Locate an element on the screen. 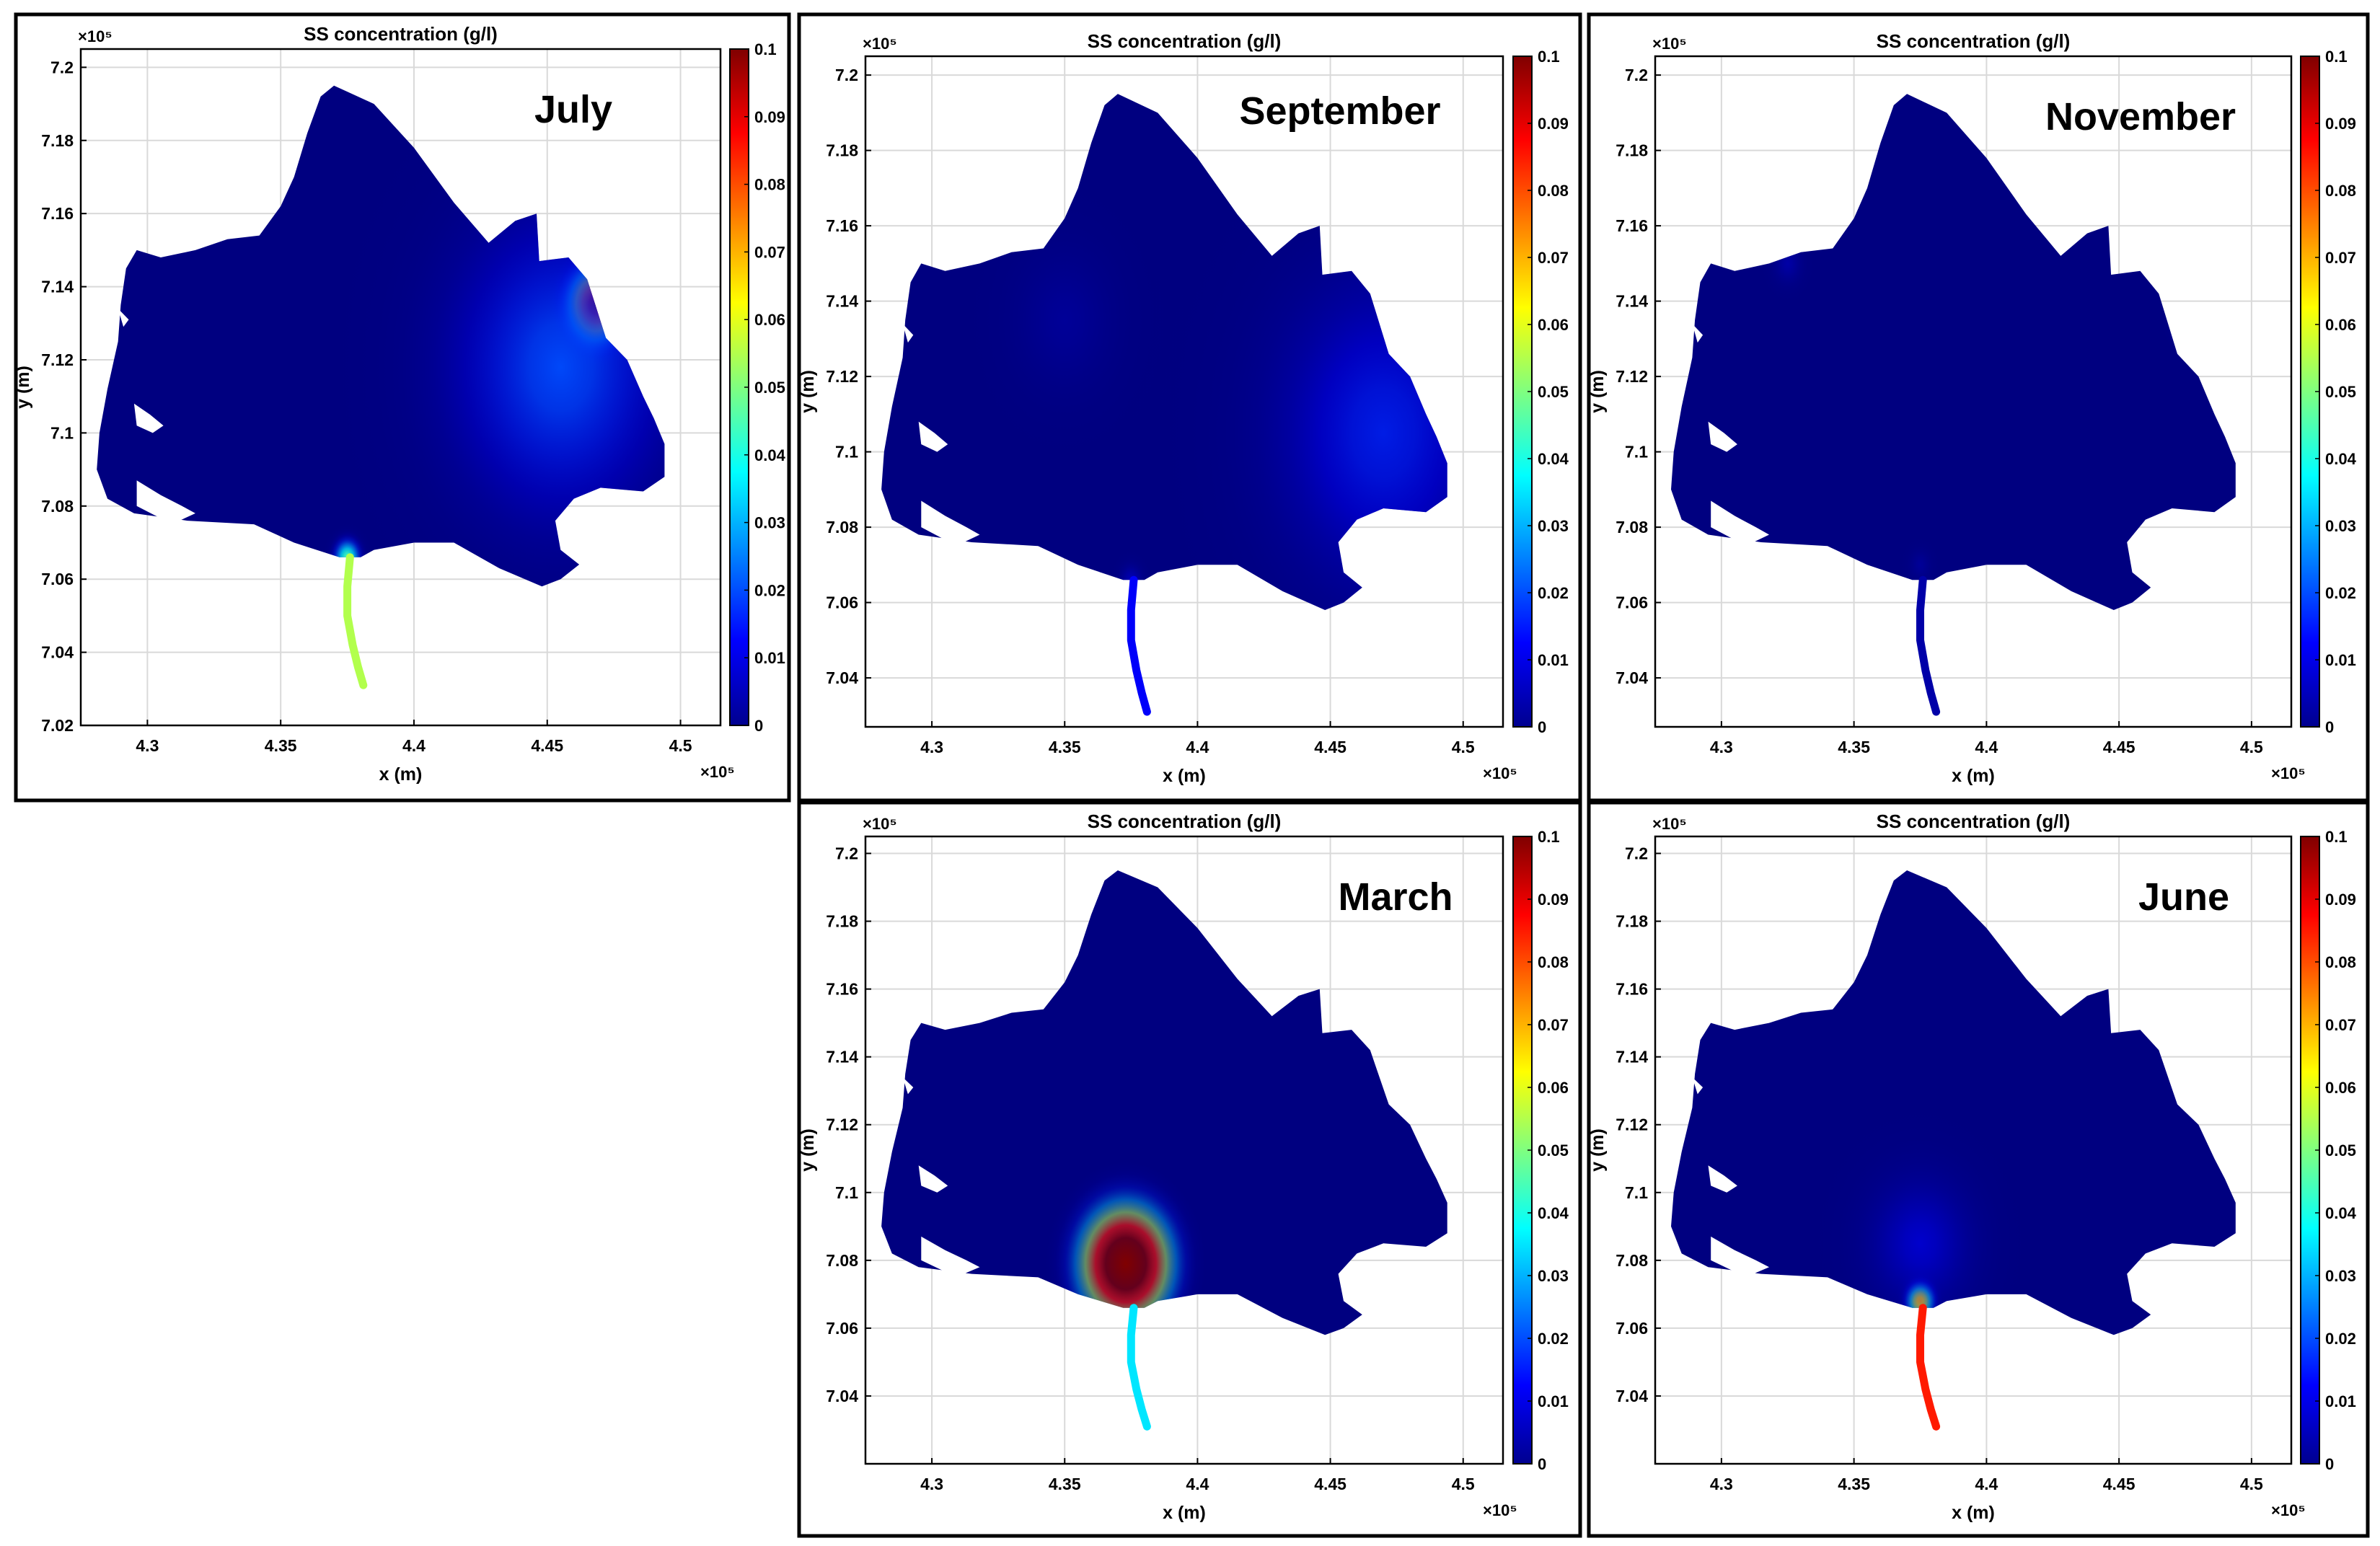  month-label: September is located at coordinates (1339, 111).